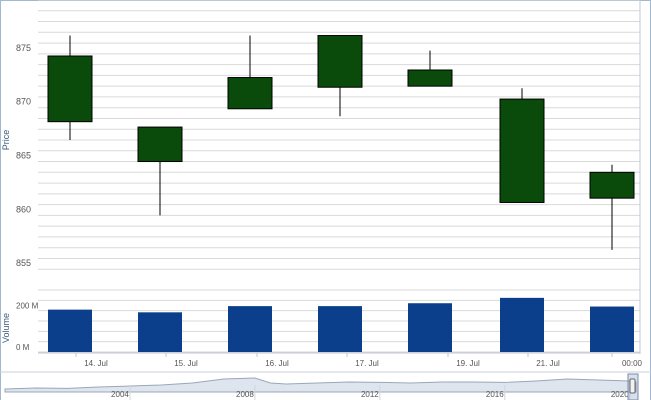 The image size is (651, 400). I want to click on price-axis-label: Price, so click(6, 140).